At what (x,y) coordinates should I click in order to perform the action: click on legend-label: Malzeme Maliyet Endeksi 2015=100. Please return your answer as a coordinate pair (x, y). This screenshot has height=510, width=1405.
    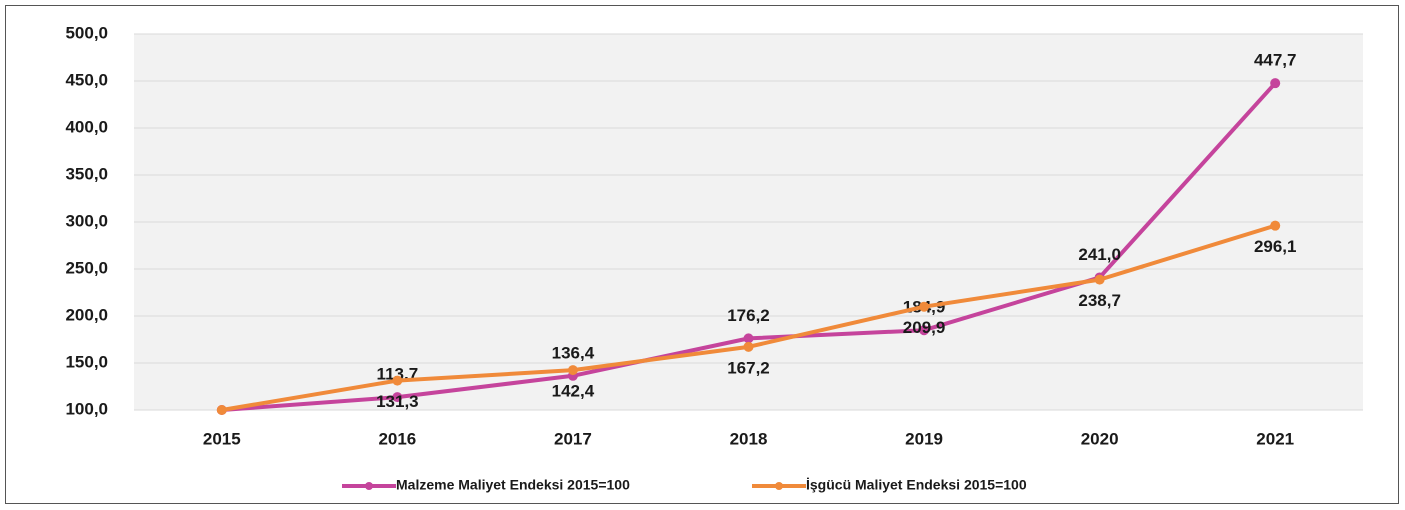
    Looking at the image, I should click on (513, 485).